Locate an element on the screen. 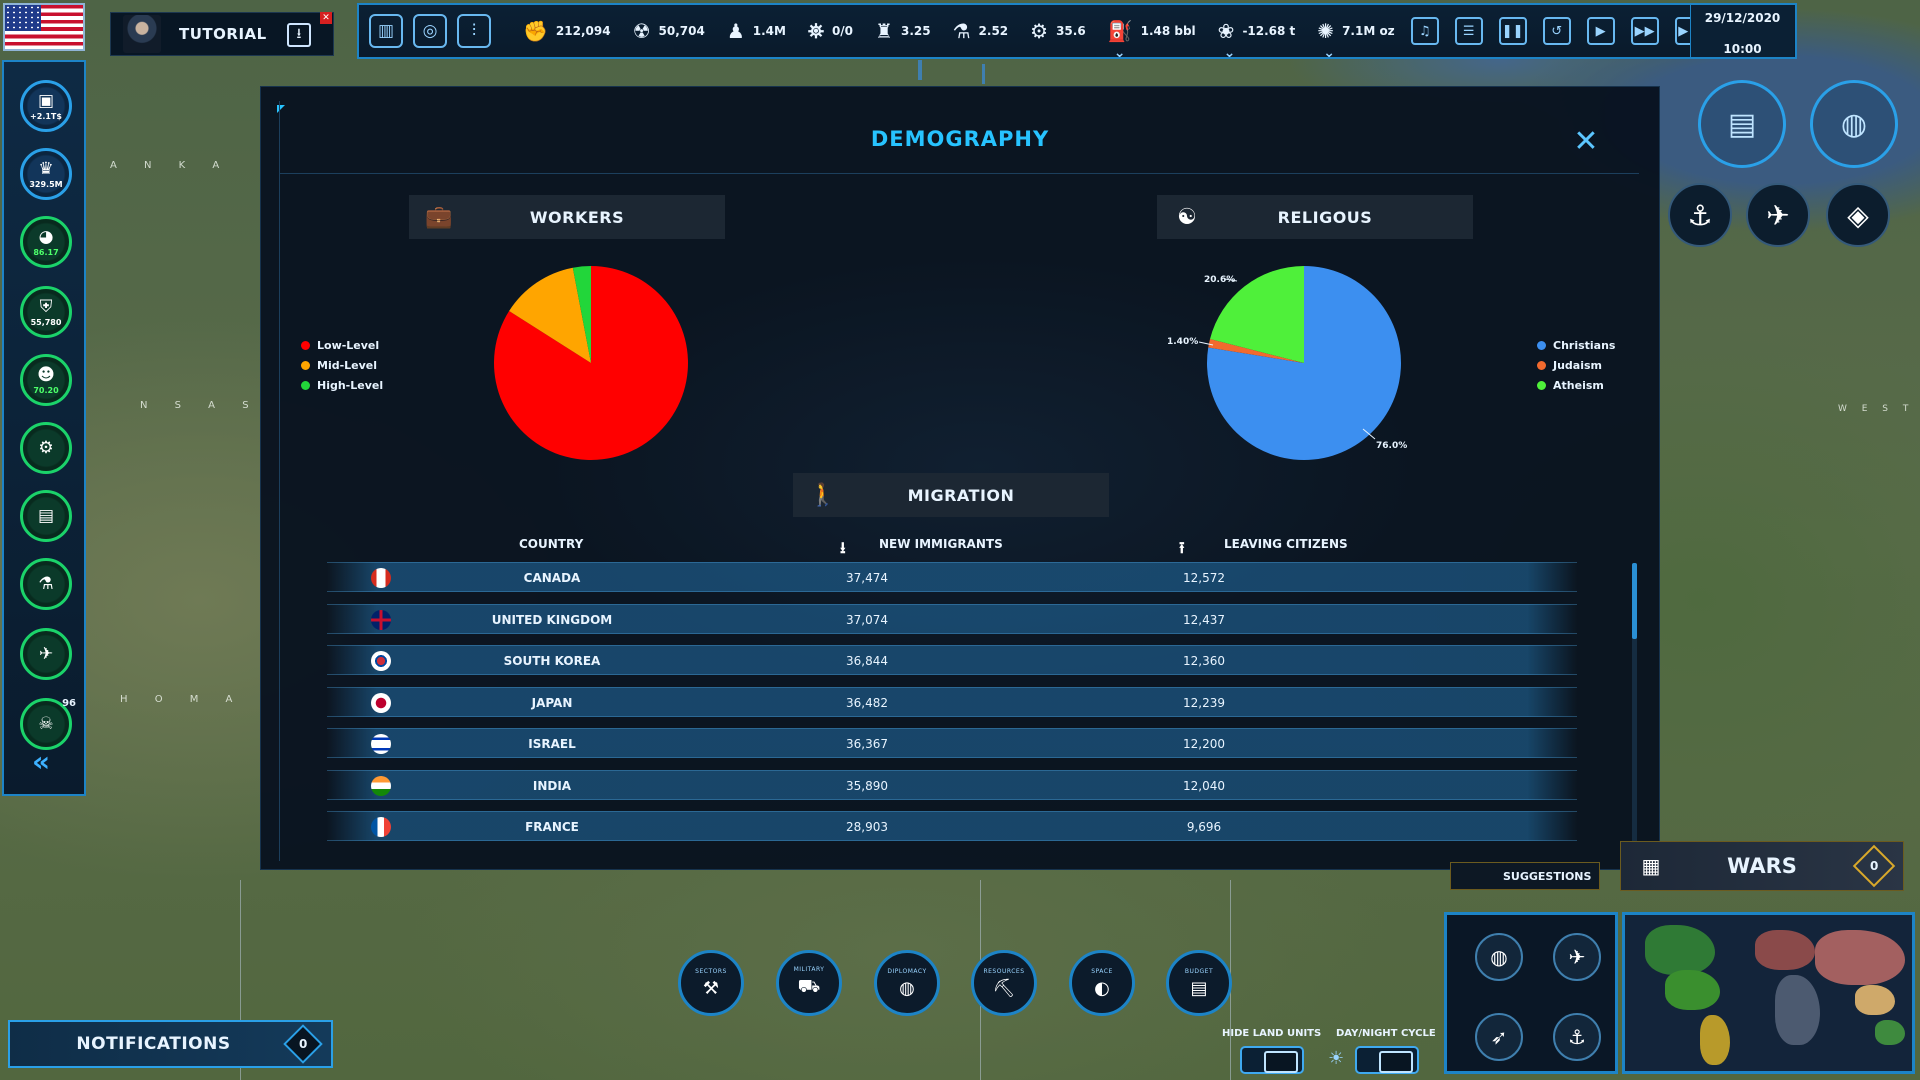  gear-resource-icon: ⚙ is located at coordinates (1039, 31).